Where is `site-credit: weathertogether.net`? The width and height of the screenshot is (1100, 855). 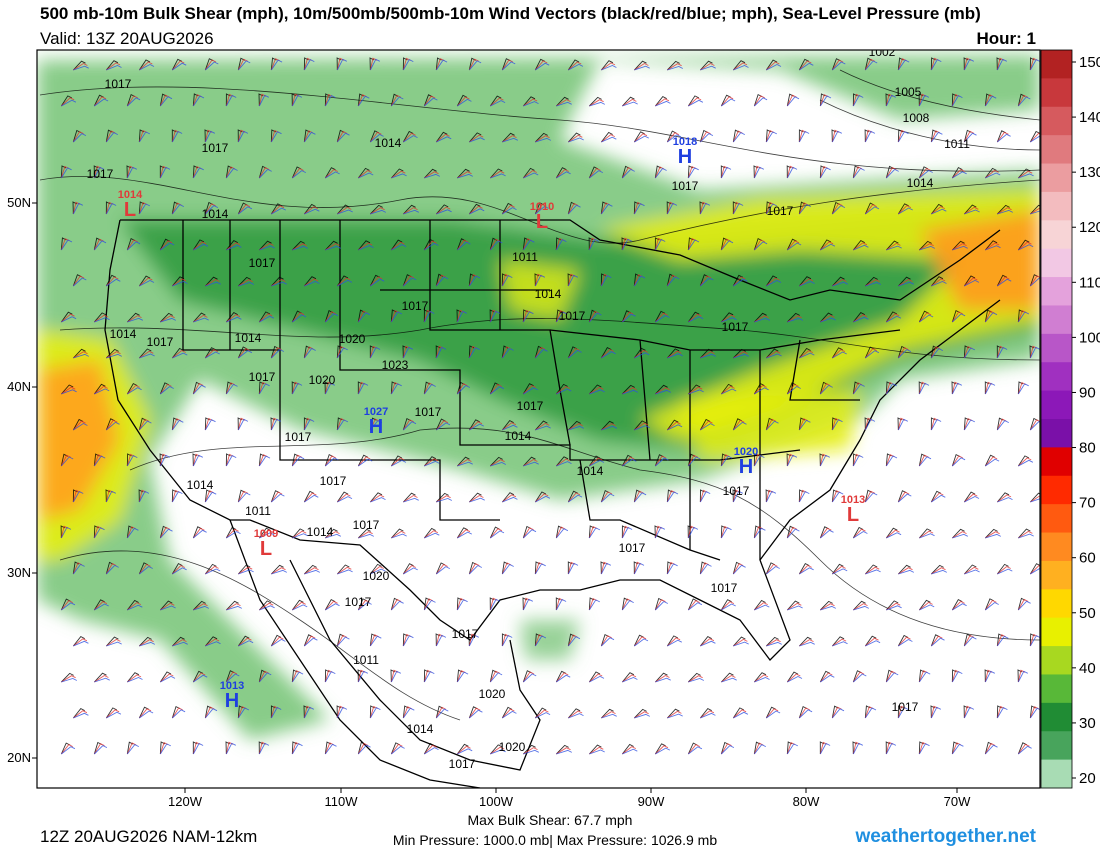
site-credit: weathertogether.net is located at coordinates (945, 836).